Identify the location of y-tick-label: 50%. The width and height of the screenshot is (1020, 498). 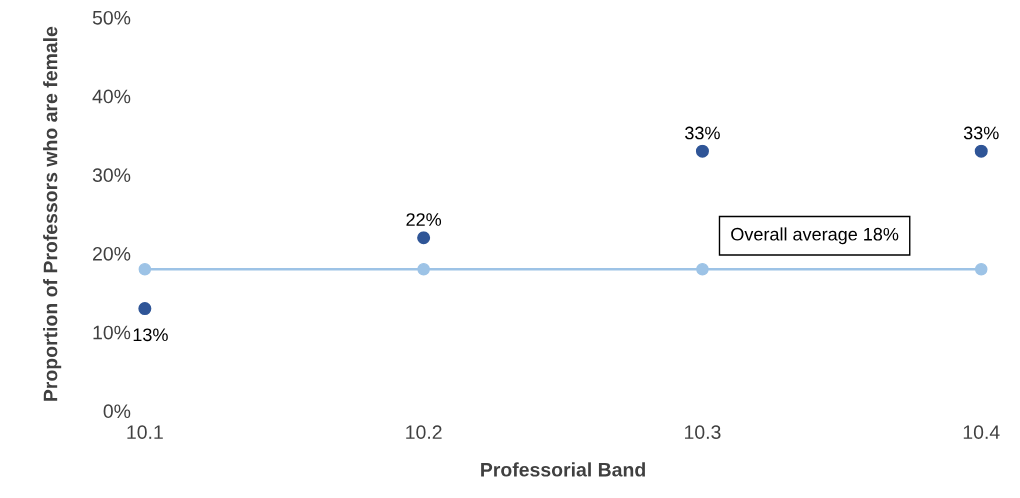
(111, 17).